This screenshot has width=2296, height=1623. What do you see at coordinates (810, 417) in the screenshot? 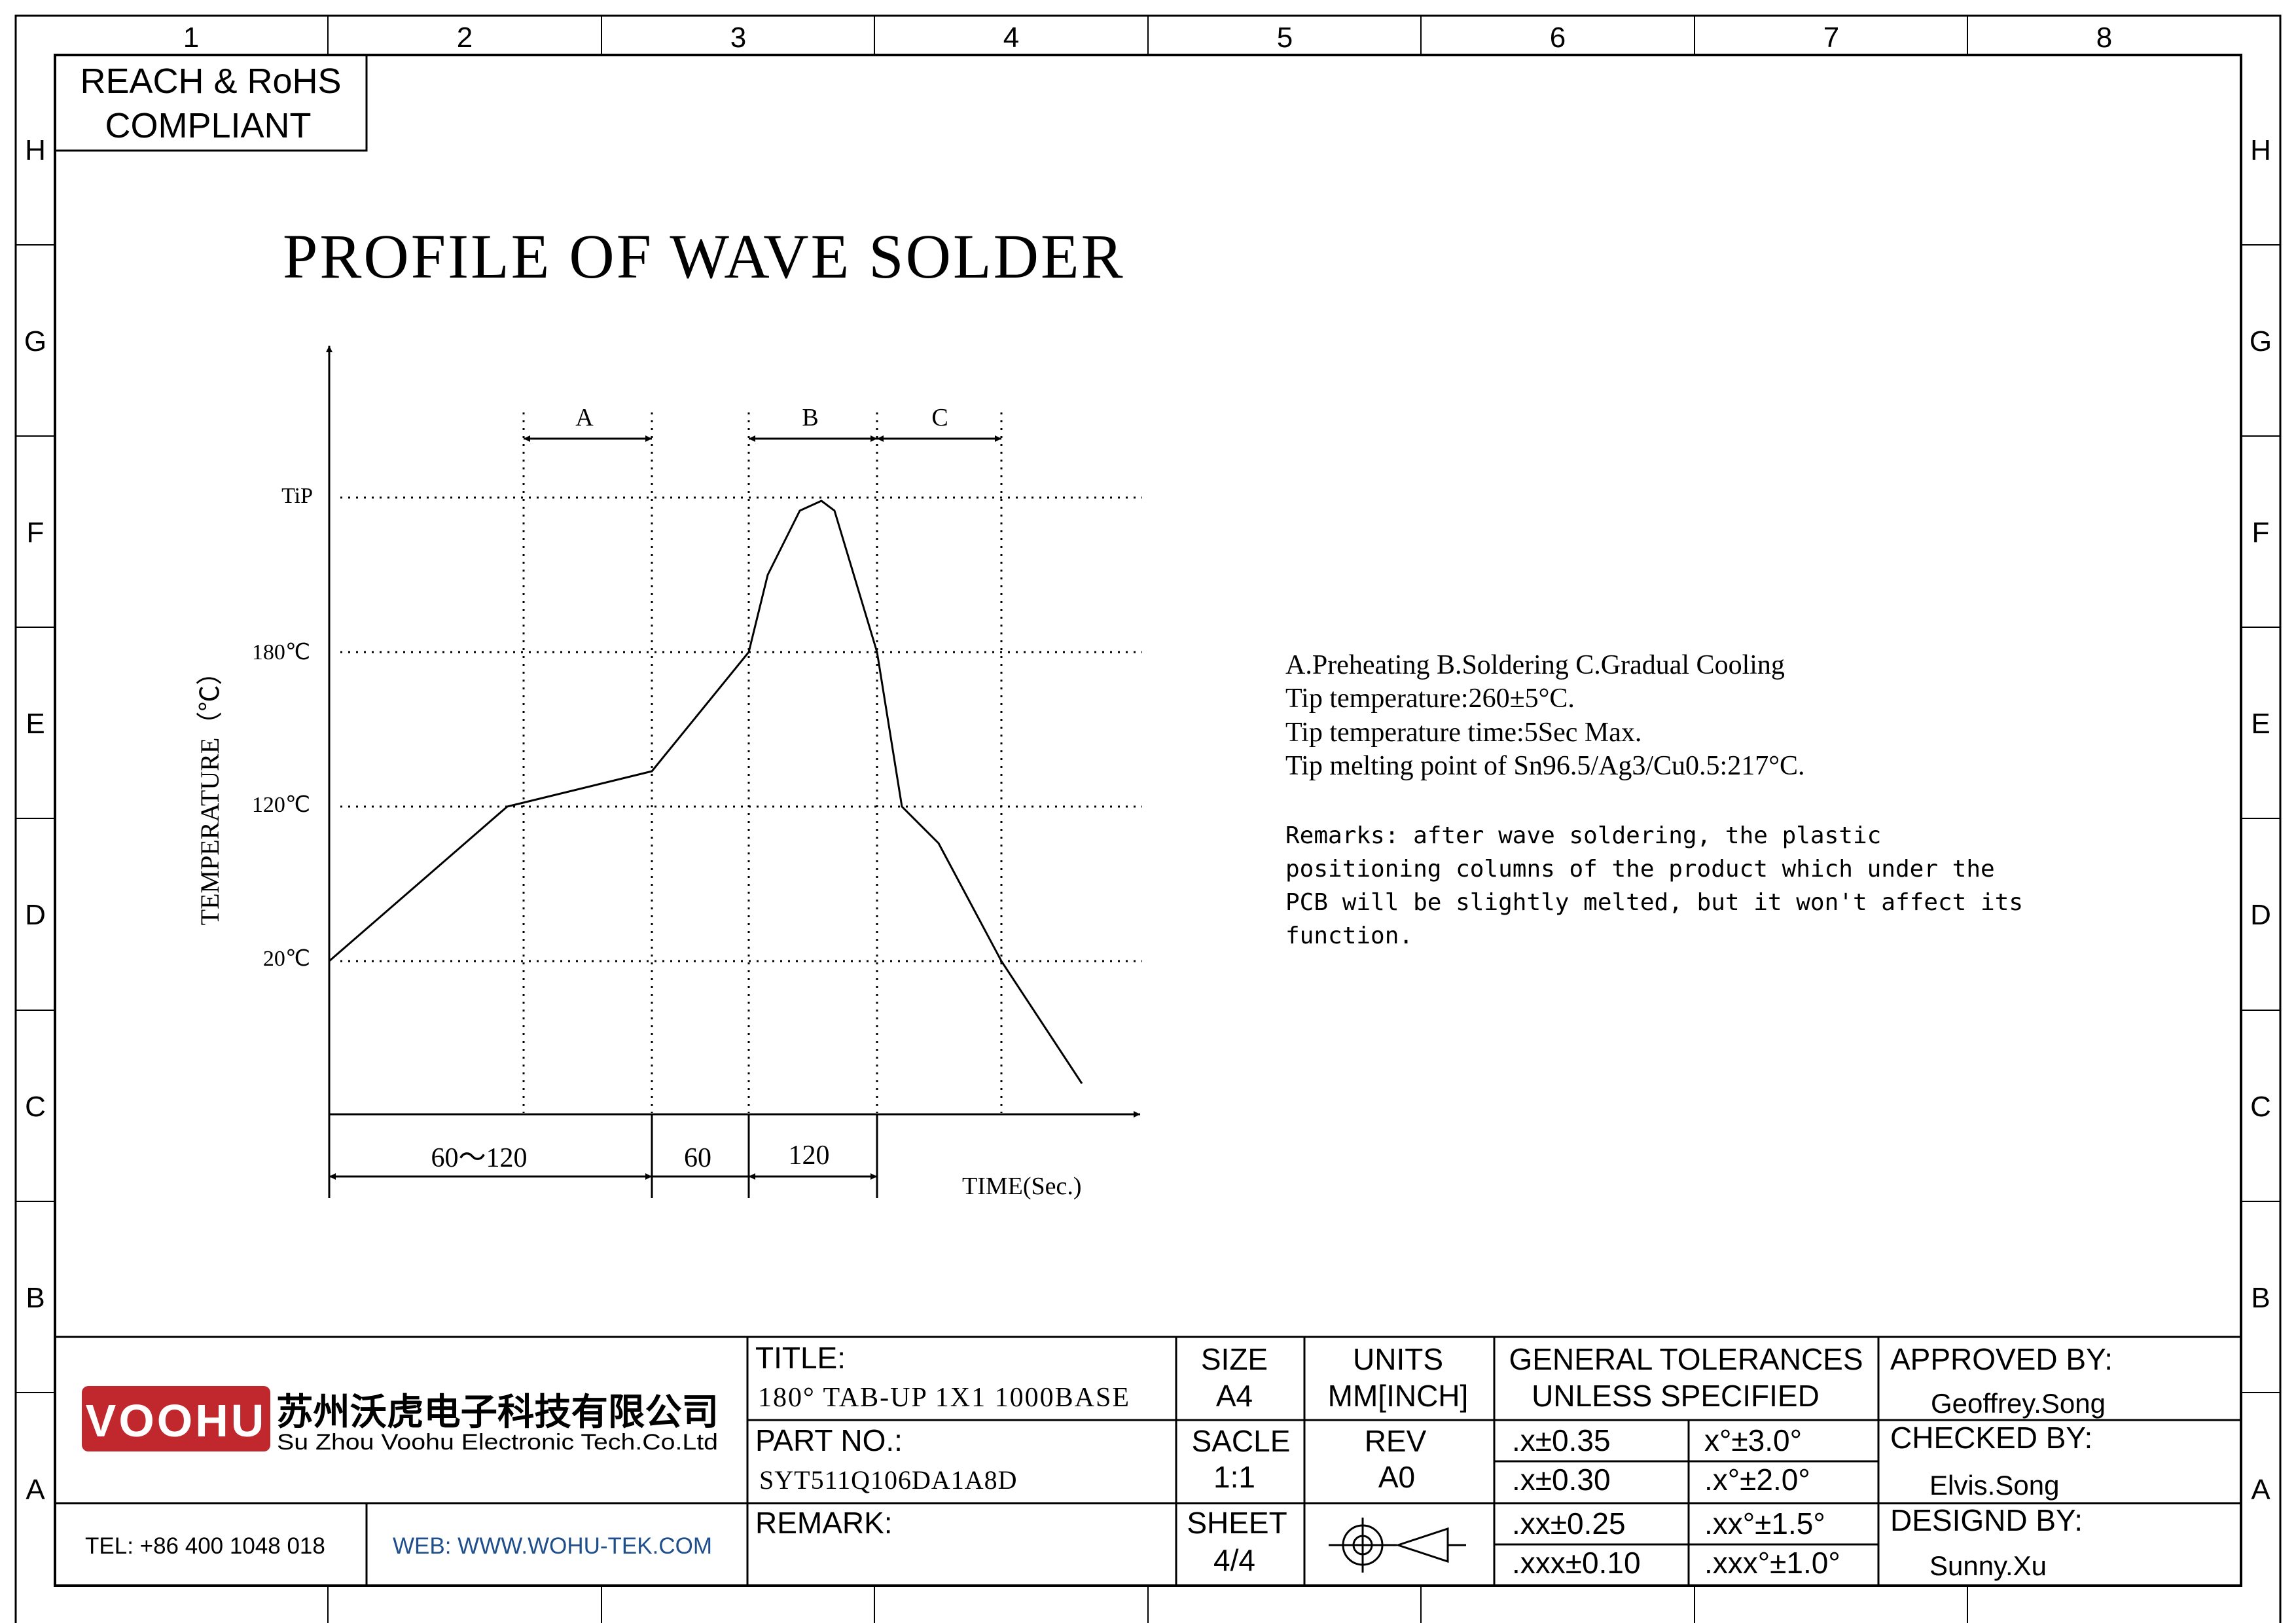
I see `zone-label-b: B` at bounding box center [810, 417].